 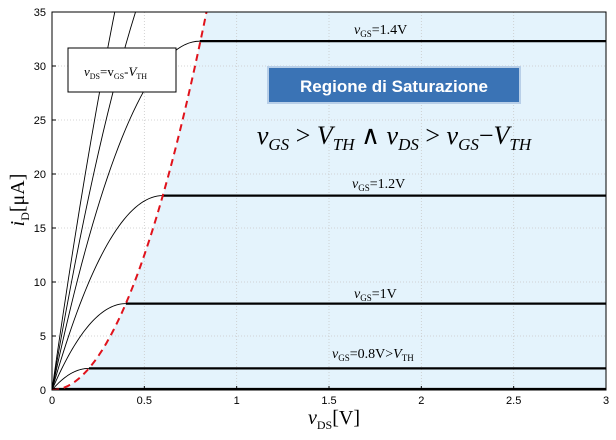 I want to click on x-tick-label-1: 0.5, so click(x=144, y=401).